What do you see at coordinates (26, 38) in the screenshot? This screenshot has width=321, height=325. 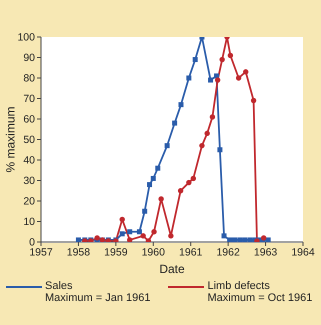 I see `y-tick-label: 100` at bounding box center [26, 38].